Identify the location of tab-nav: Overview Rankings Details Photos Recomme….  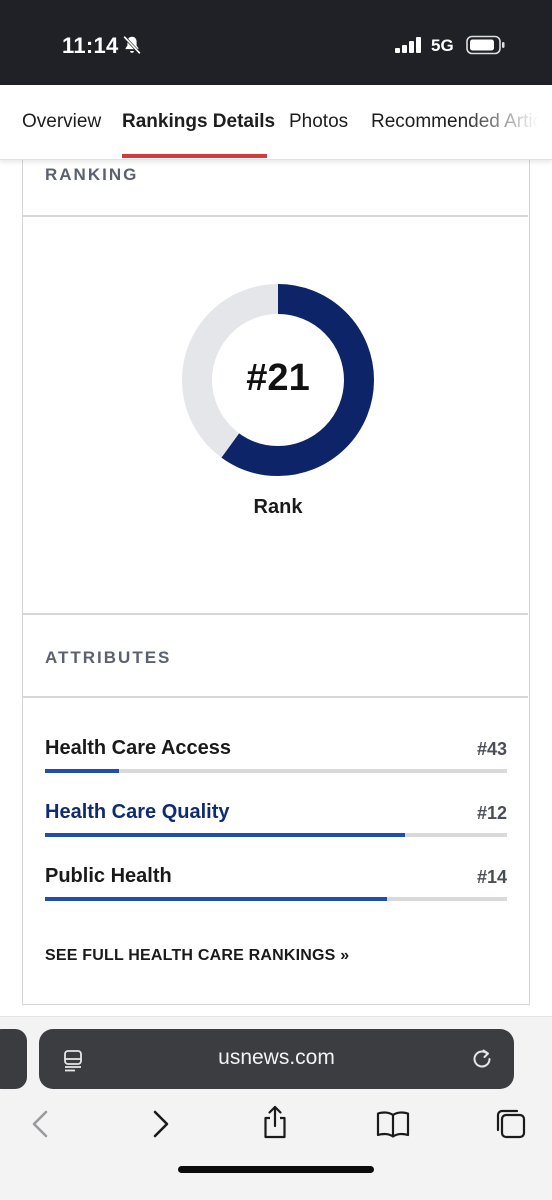
(276, 122).